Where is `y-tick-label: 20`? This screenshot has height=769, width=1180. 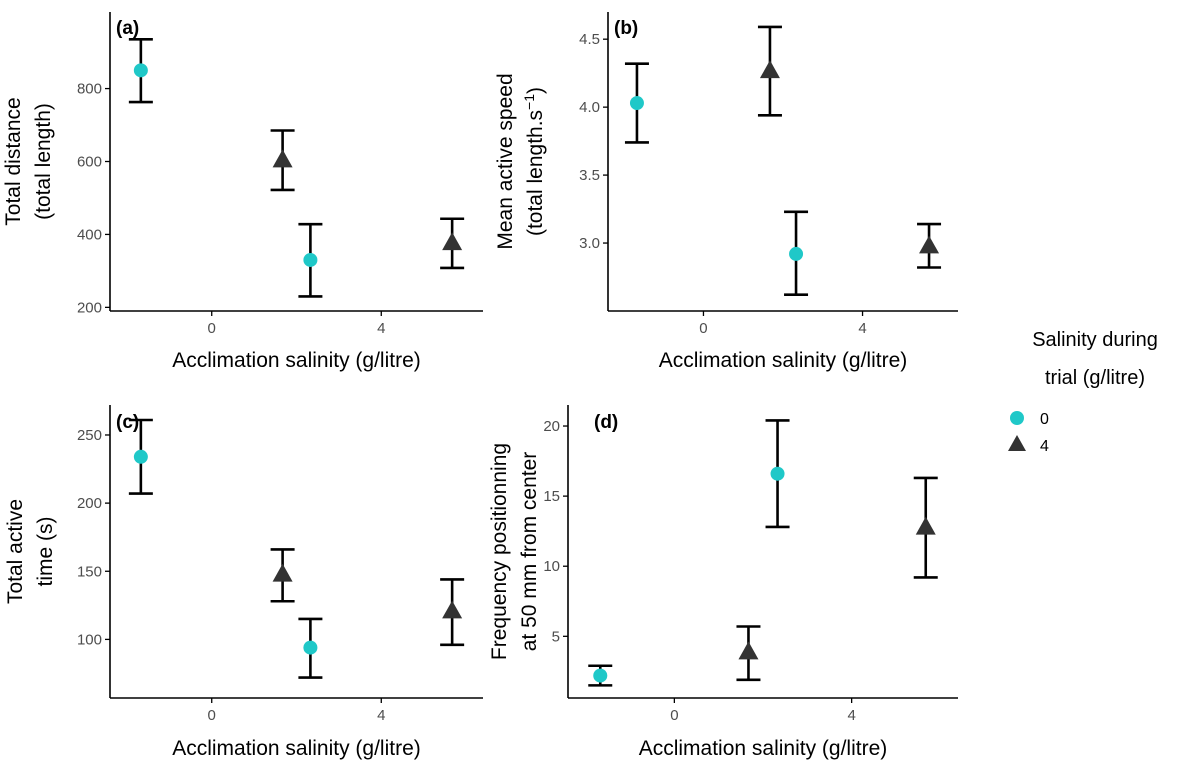
y-tick-label: 20 is located at coordinates (551, 426).